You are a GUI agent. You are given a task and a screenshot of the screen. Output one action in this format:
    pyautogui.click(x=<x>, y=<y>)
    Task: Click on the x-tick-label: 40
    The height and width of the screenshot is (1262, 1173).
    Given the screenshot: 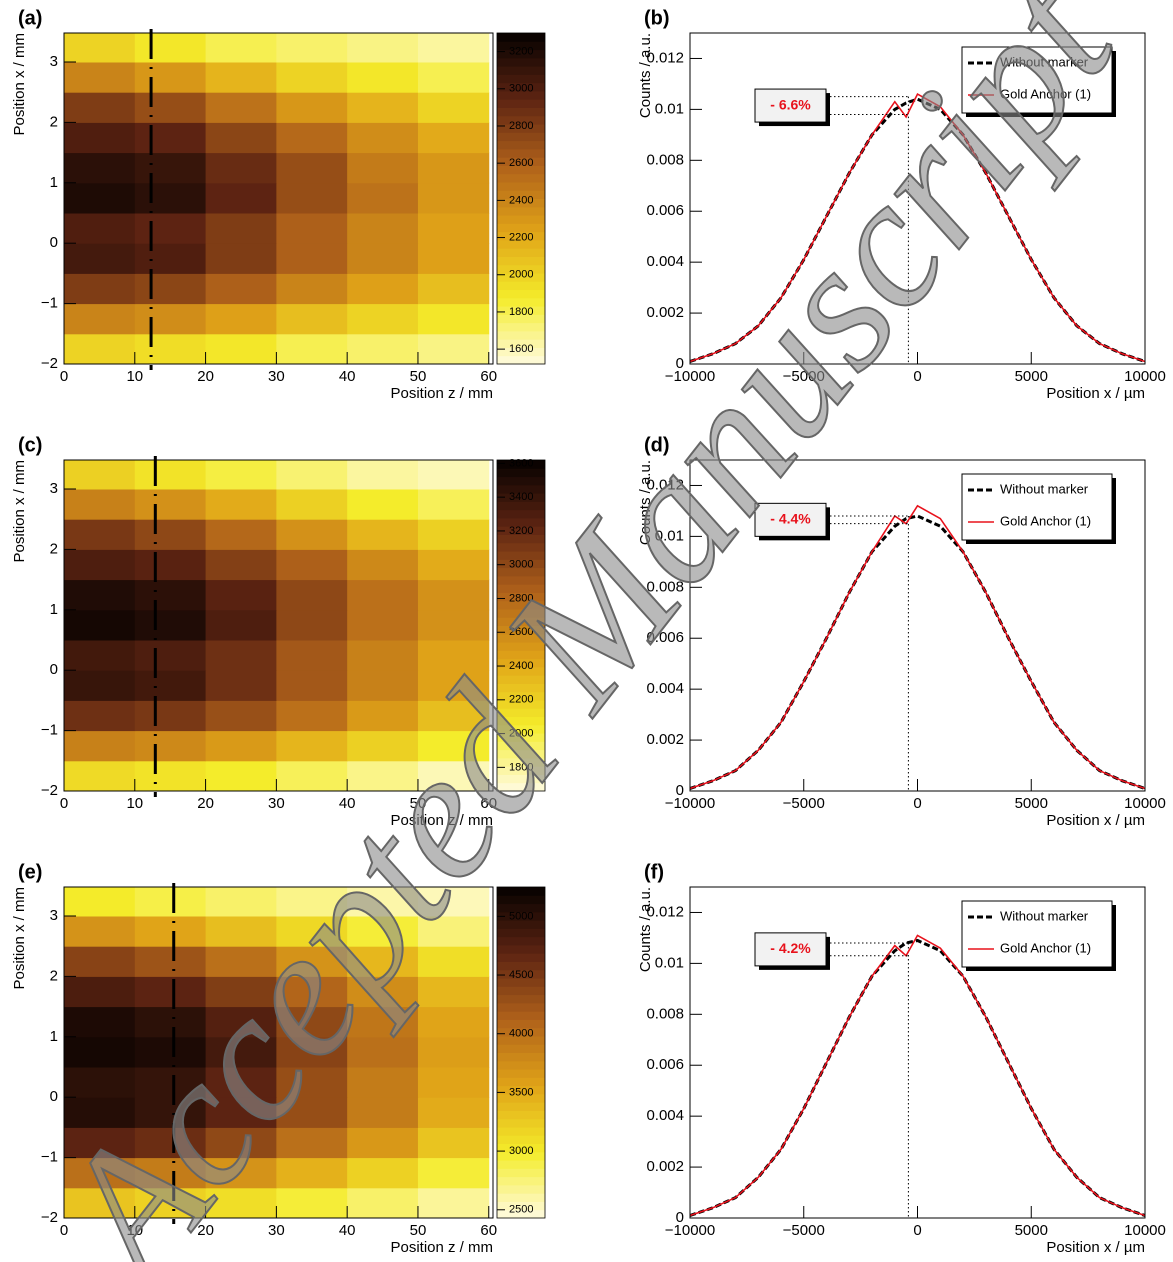 What is the action you would take?
    pyautogui.click(x=347, y=376)
    